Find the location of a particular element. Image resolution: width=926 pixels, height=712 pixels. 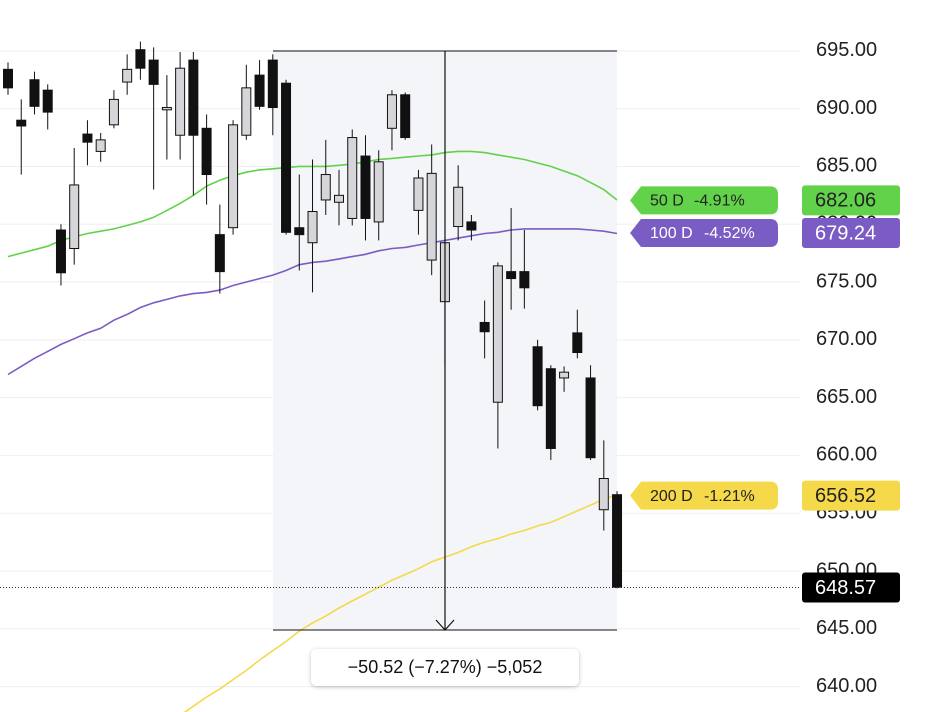

ma-line is located at coordinates (400, 602).